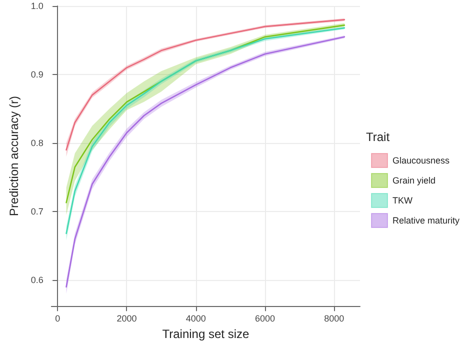  I want to click on y-tick-label: 0.7, so click(37, 211).